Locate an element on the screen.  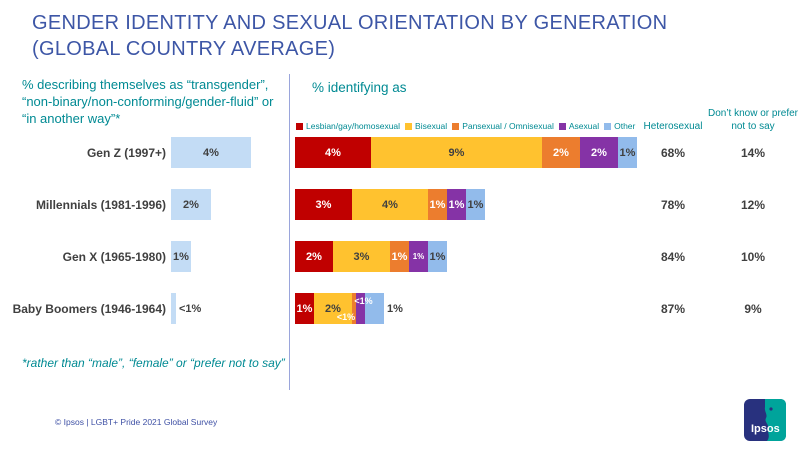
legend-label-ace: Asexual is located at coordinates (584, 126).